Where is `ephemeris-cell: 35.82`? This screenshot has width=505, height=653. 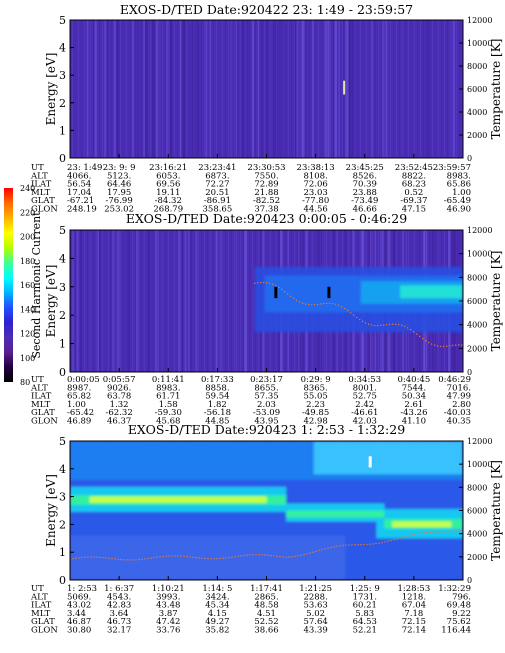
ephemeris-cell: 35.82 is located at coordinates (217, 631).